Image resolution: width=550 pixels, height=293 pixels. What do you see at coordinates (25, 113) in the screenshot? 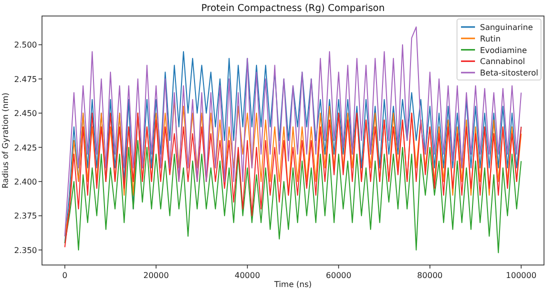
I see `y-tick-label: 2.450` at bounding box center [25, 113].